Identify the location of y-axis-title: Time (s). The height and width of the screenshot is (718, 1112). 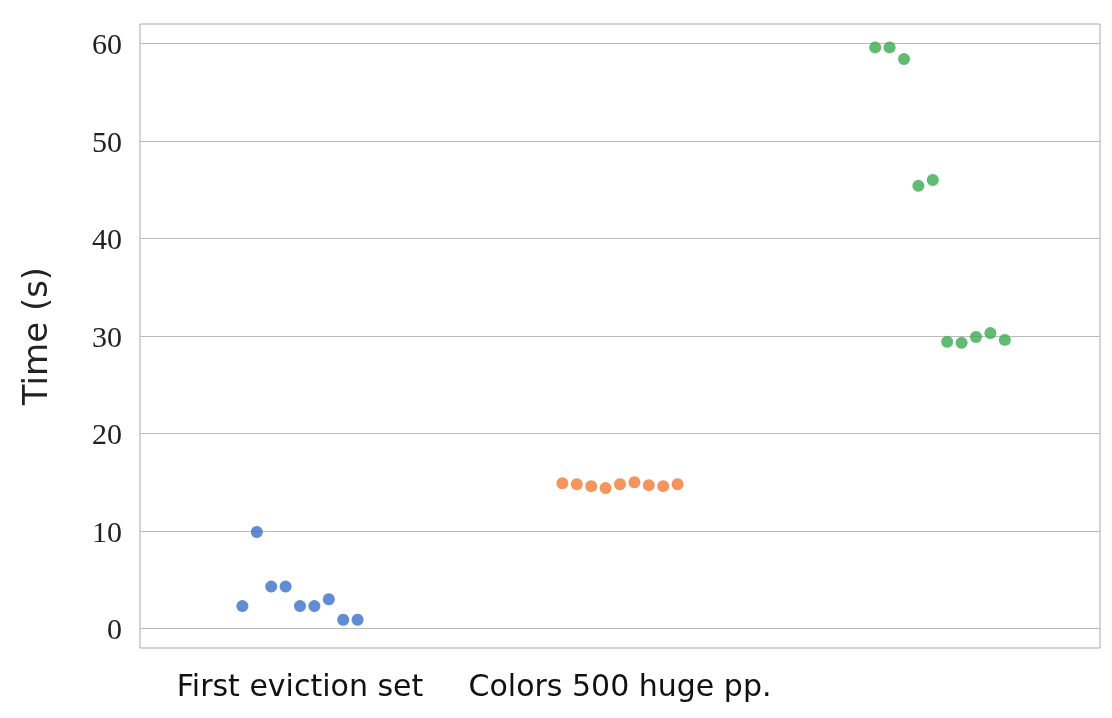
(35, 336).